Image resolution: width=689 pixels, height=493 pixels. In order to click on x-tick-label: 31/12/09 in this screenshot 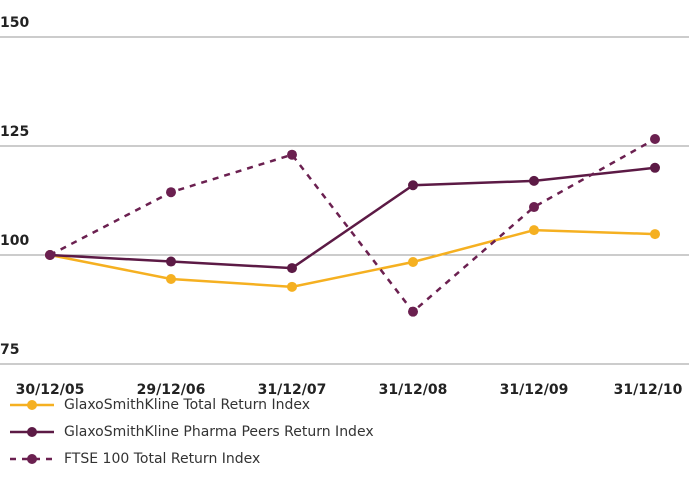, I will do `click(534, 390)`.